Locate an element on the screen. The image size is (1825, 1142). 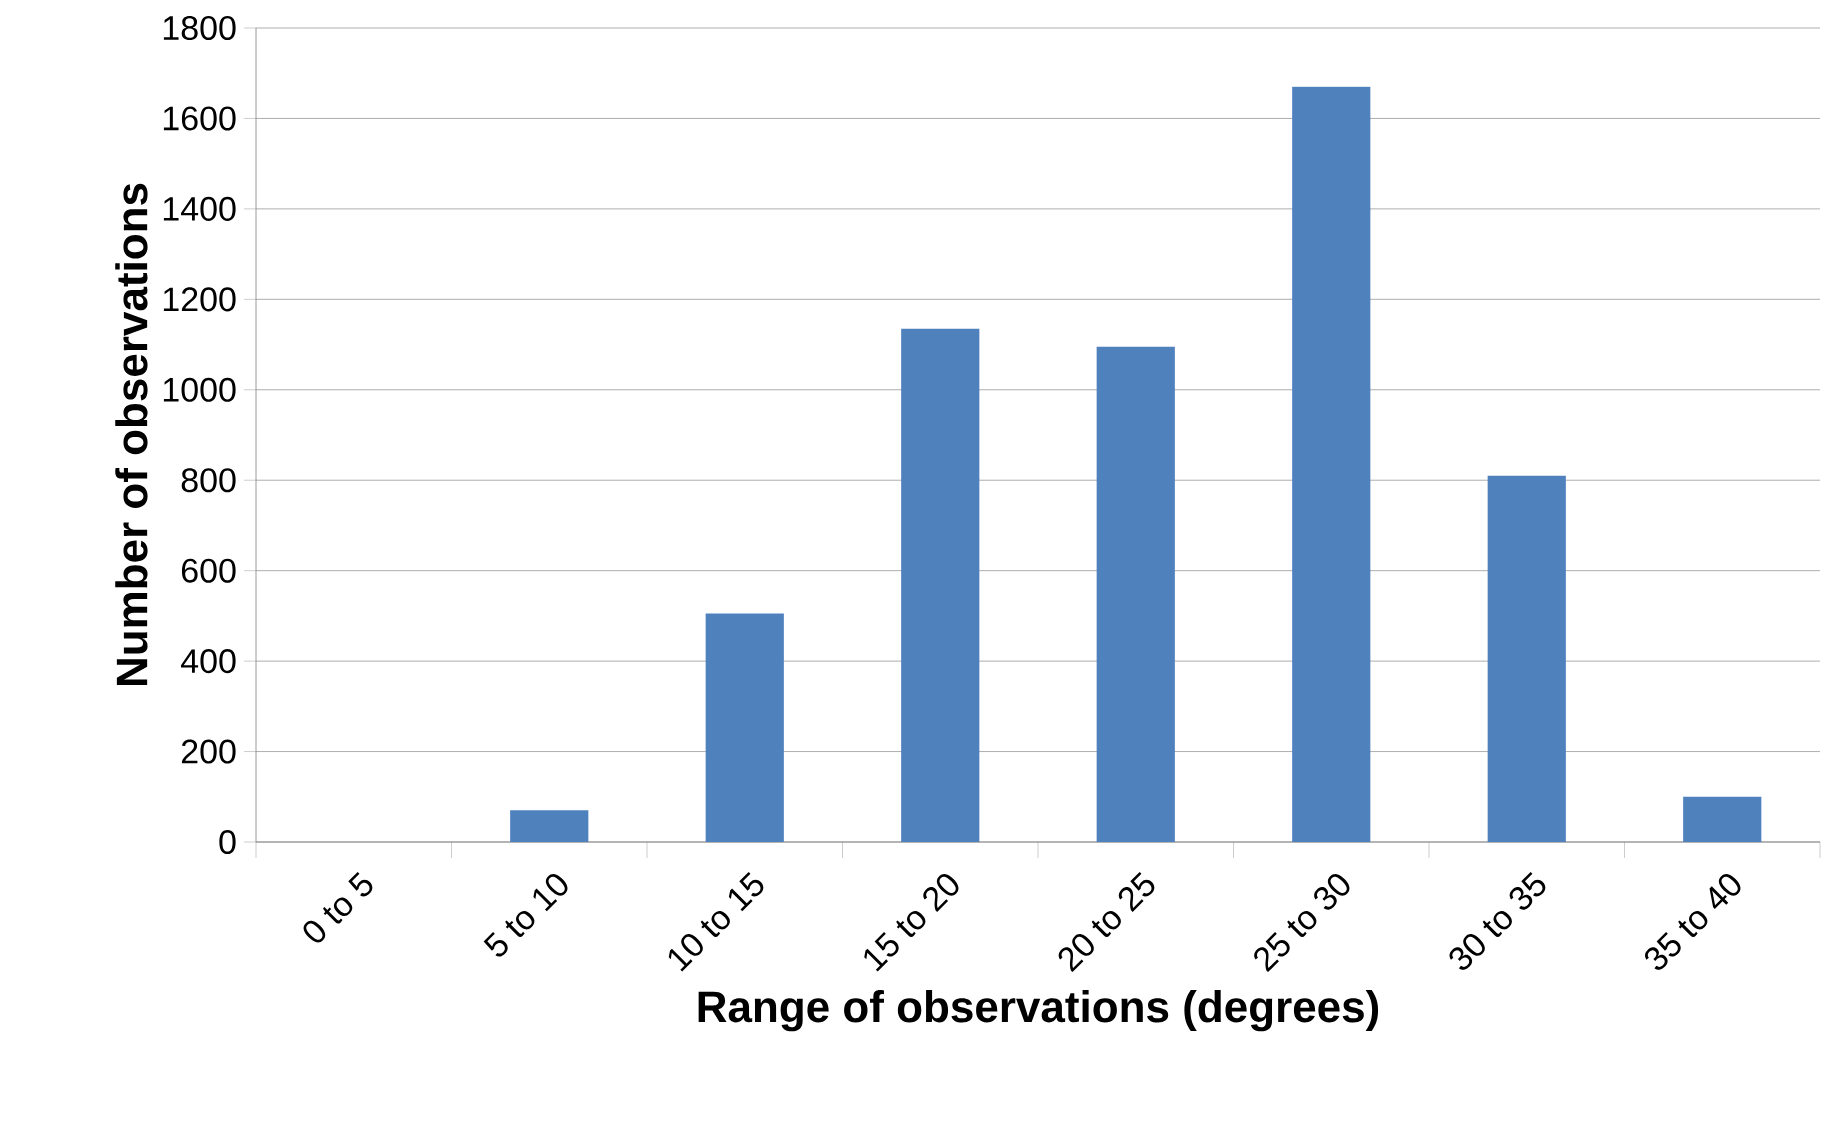
y-tick-label: 0 is located at coordinates (227, 842).